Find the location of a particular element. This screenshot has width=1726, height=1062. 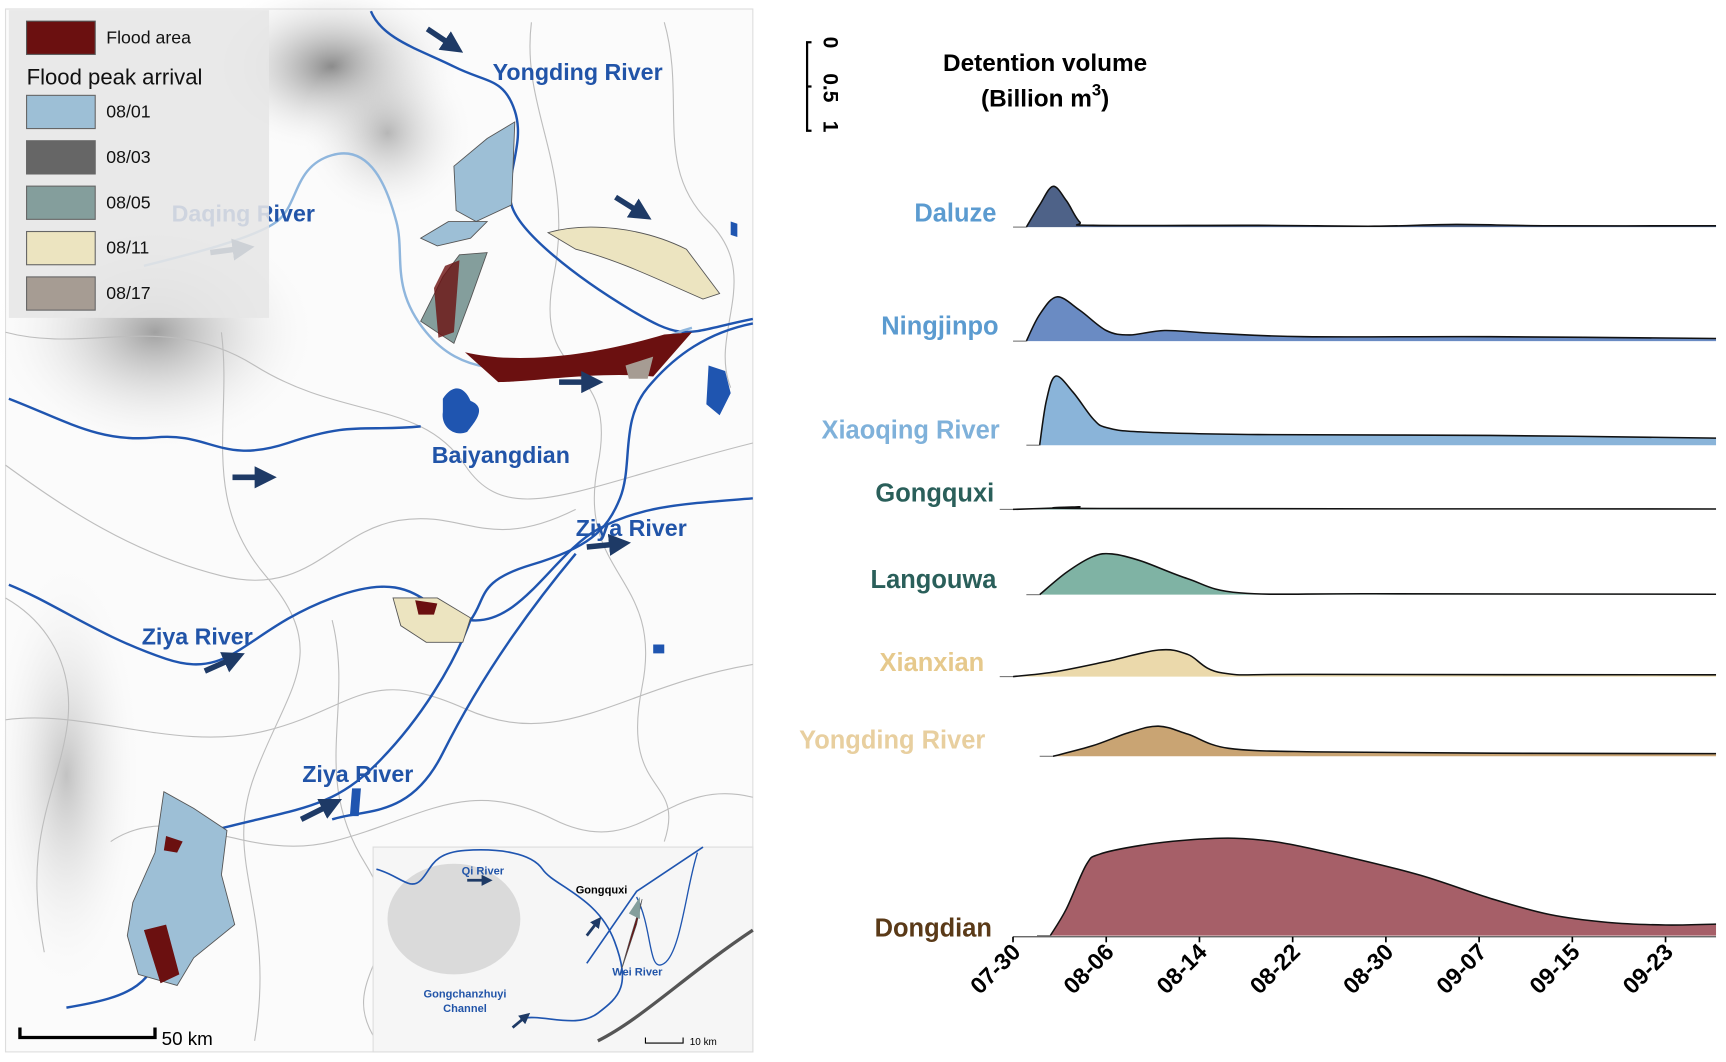

ridge-yongding-river: Yongding River is located at coordinates (1258, 741).